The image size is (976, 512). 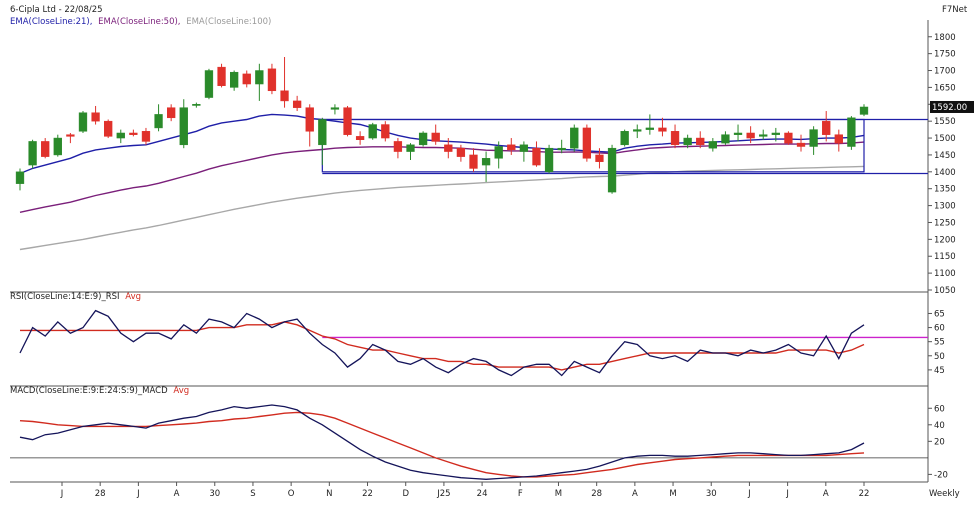 I want to click on price-tick-label: 1750, so click(x=945, y=55).